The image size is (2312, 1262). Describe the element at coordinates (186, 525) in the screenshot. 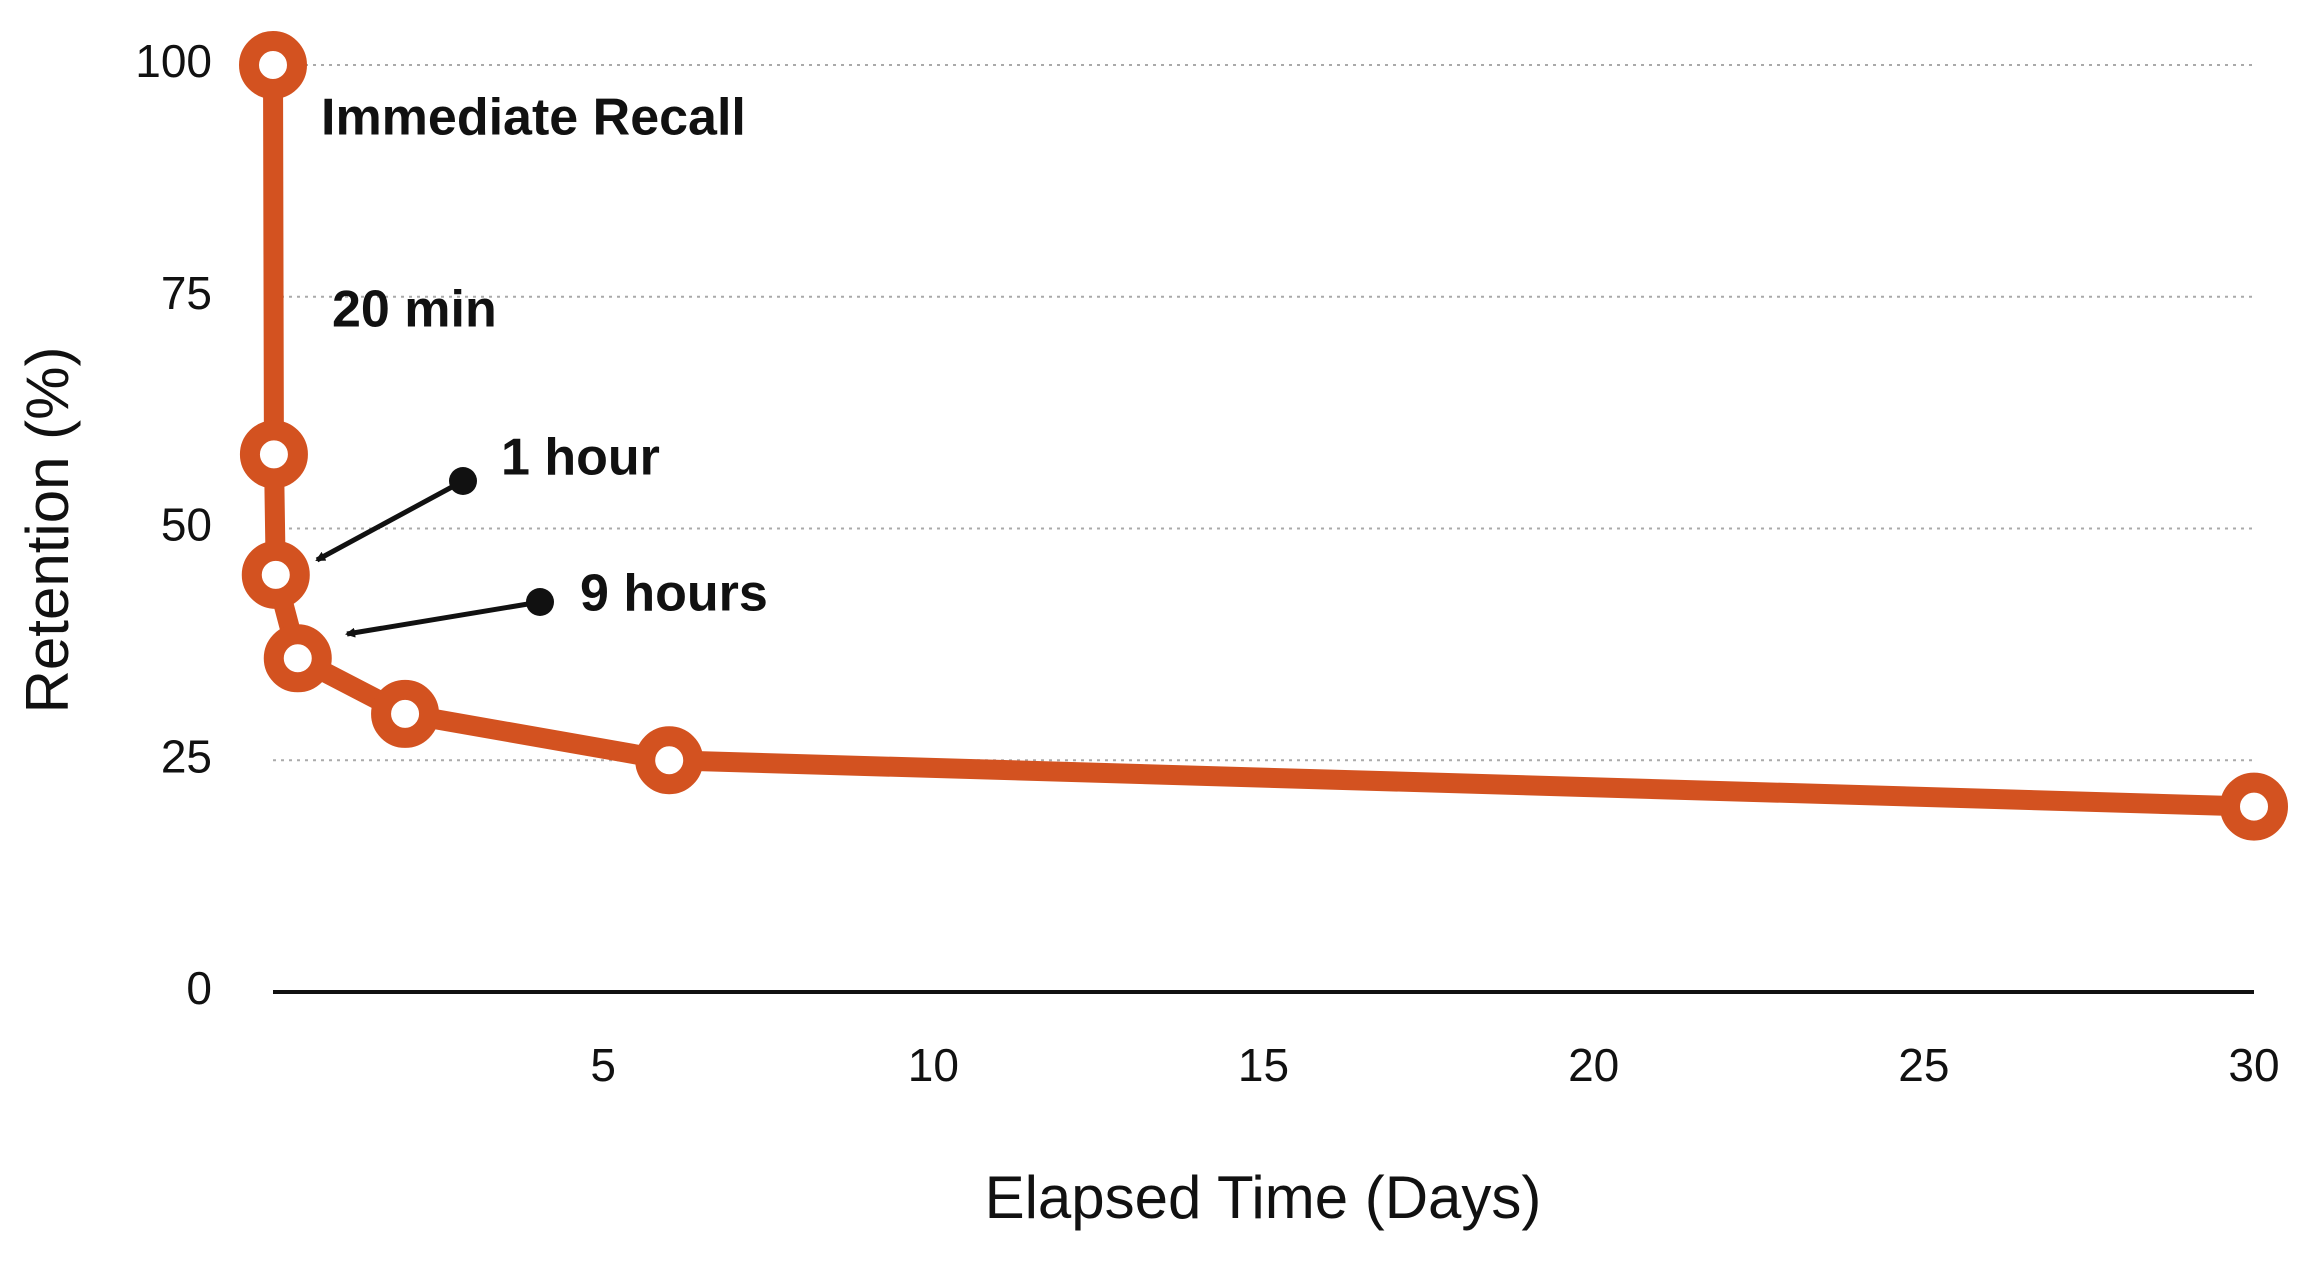

I see `y-tick-label: 50` at that location.